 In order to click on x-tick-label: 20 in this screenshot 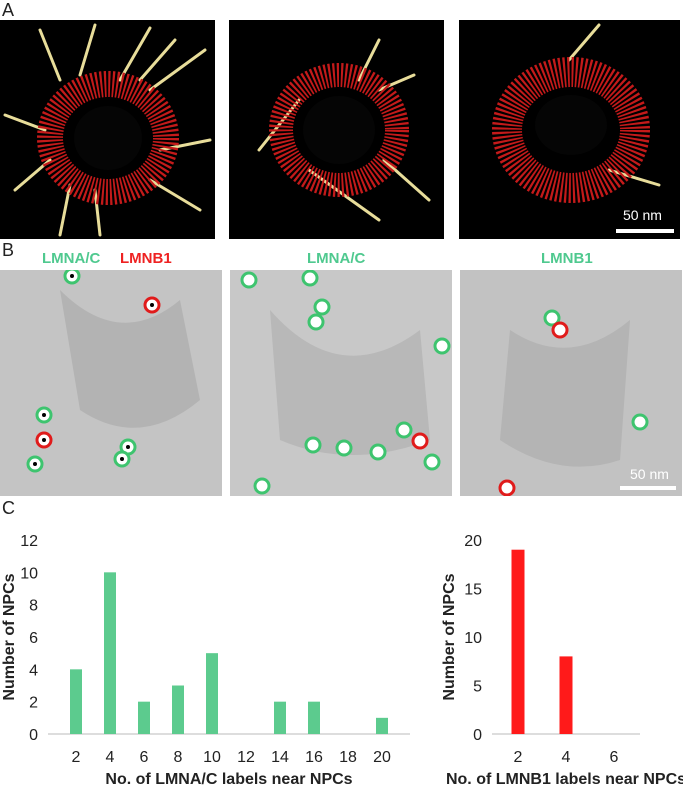, I will do `click(382, 757)`.